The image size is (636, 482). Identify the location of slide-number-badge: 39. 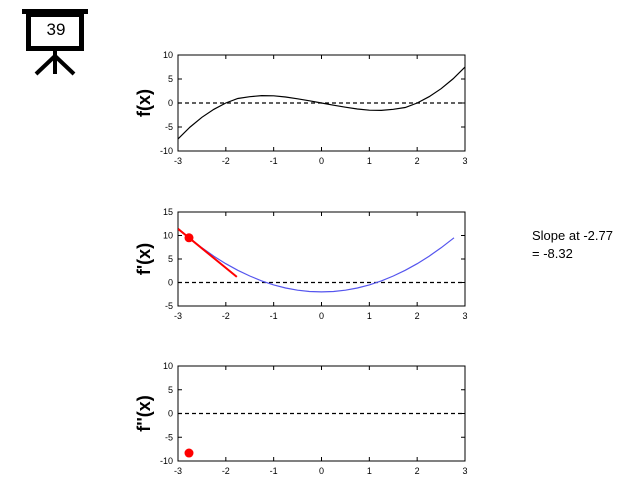
(56, 43).